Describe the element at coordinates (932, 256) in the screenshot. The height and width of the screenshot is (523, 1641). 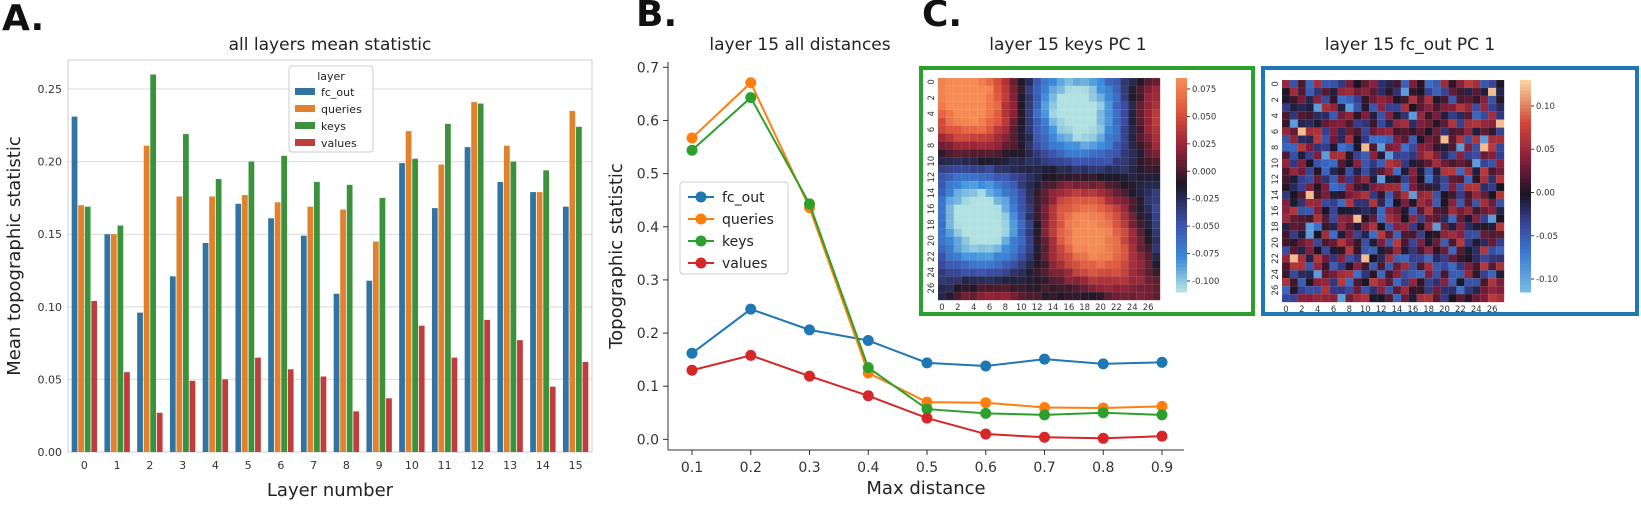
I see `y-tick-label: 22` at that location.